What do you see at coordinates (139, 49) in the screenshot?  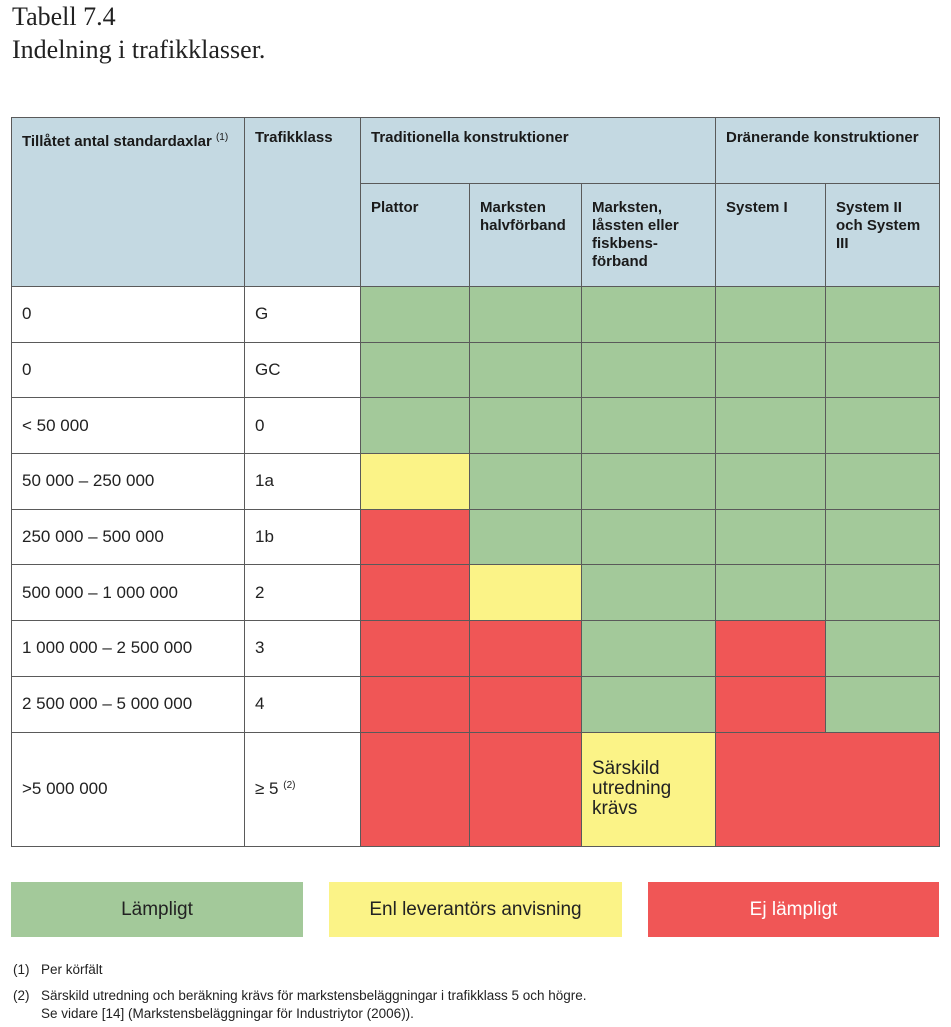 I see `table-caption: Indelning i trafikklasser.` at bounding box center [139, 49].